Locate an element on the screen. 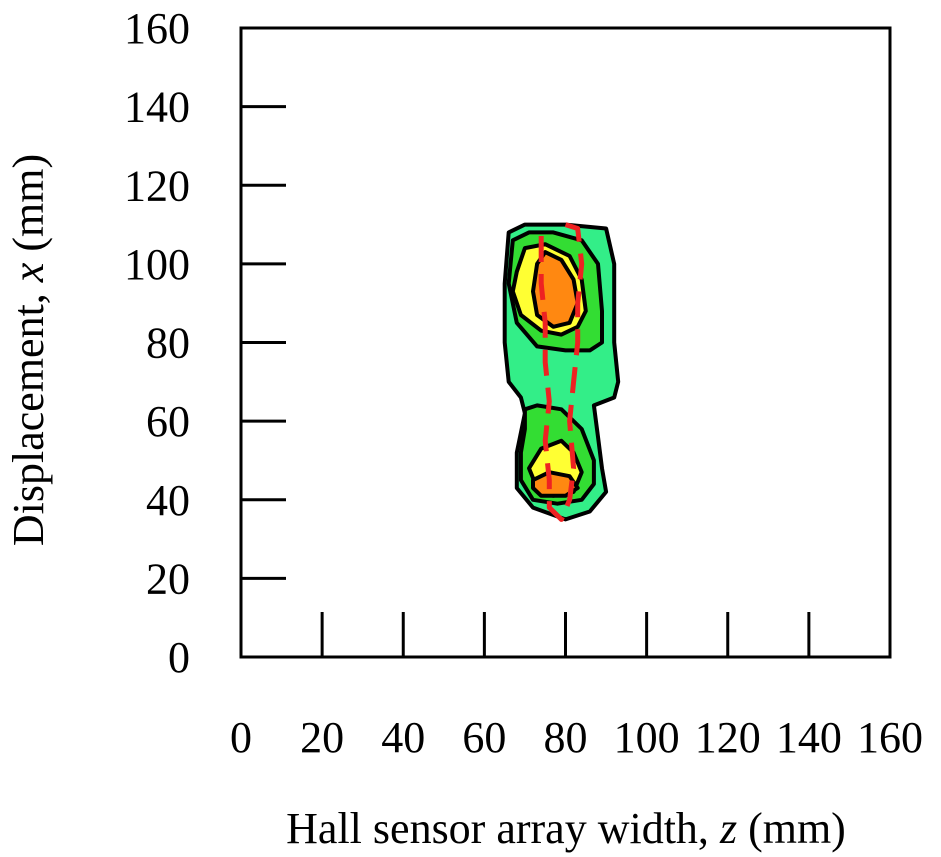  y-axis-title: Displacement, x (mm) is located at coordinates (28, 350).